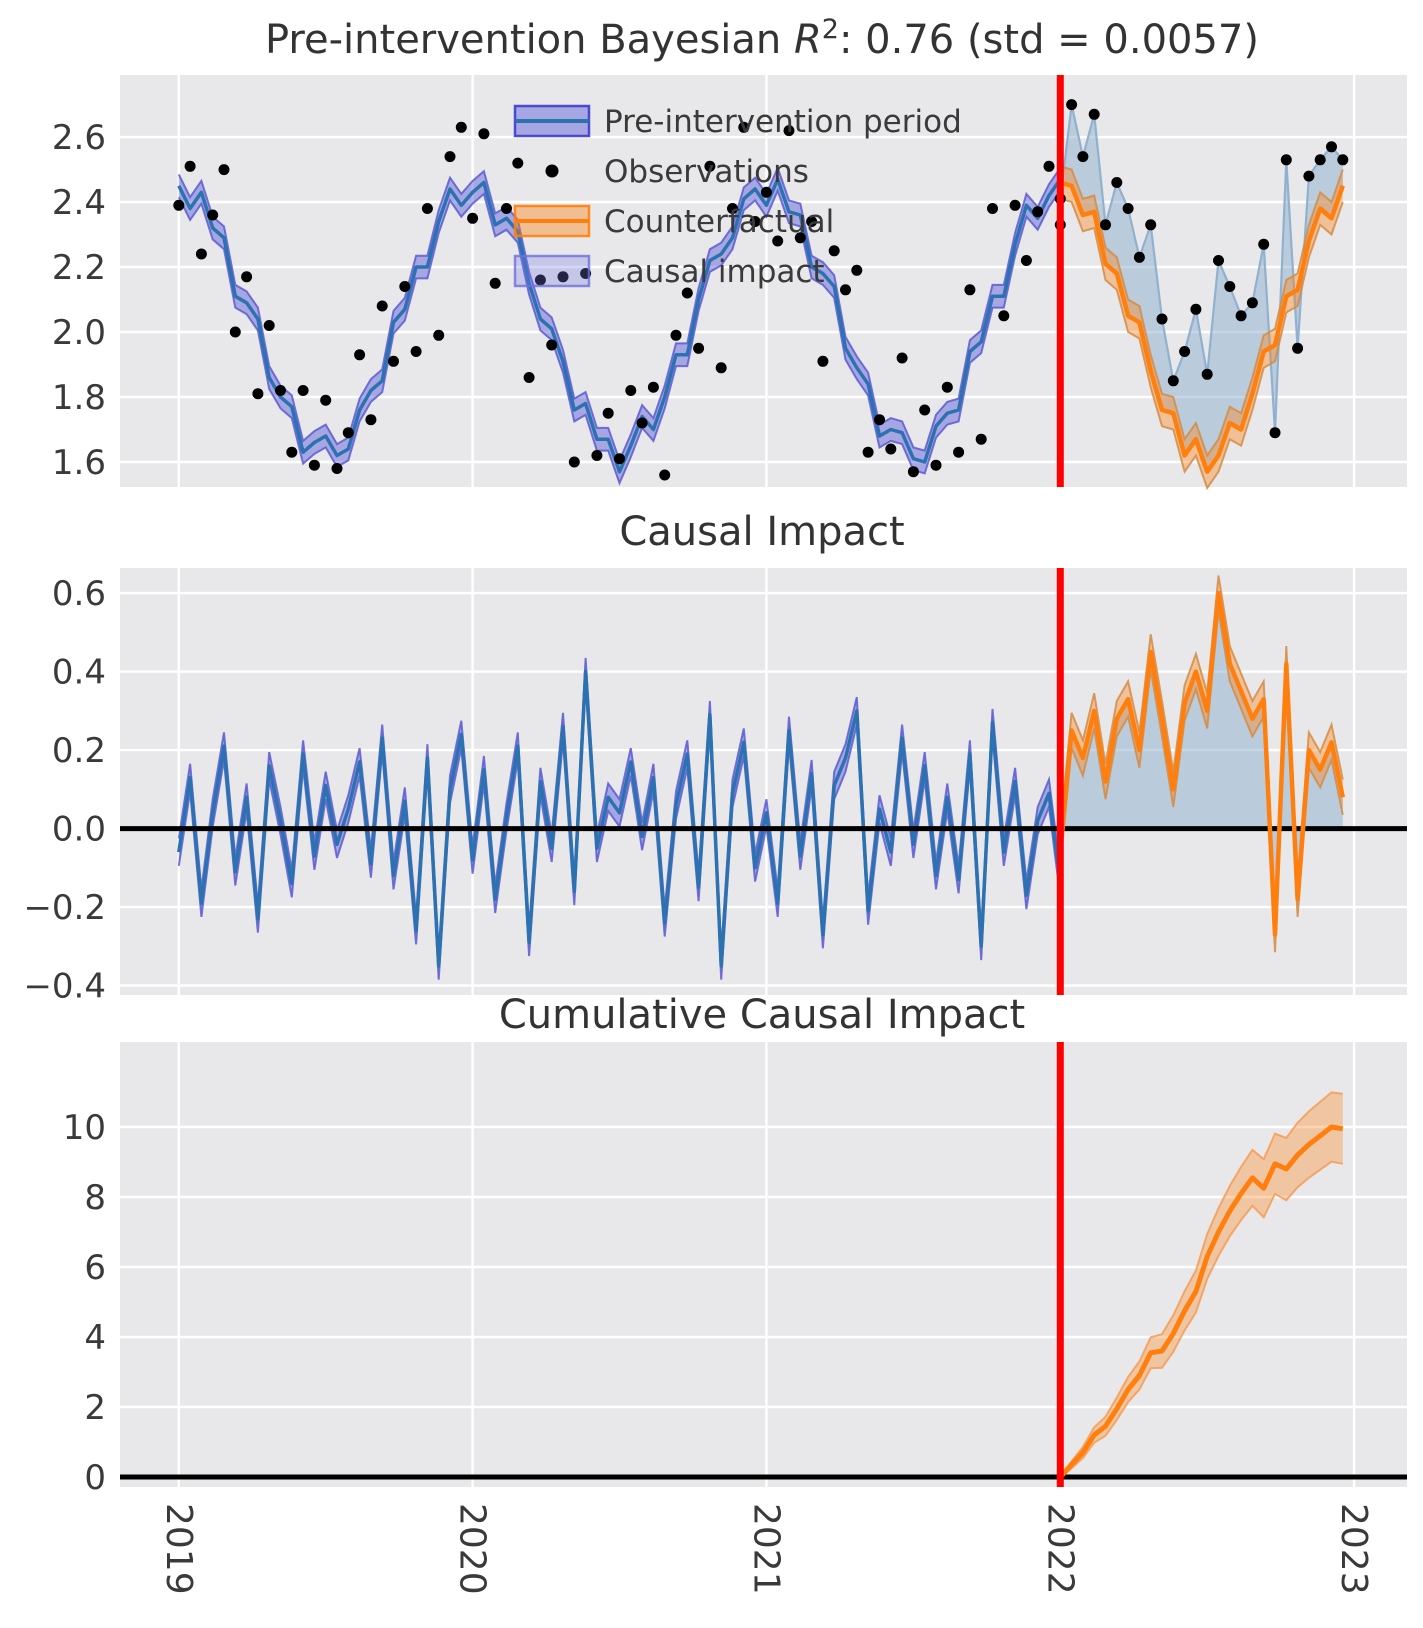  Describe the element at coordinates (706, 172) in the screenshot. I see `legend-label: Observations` at that location.